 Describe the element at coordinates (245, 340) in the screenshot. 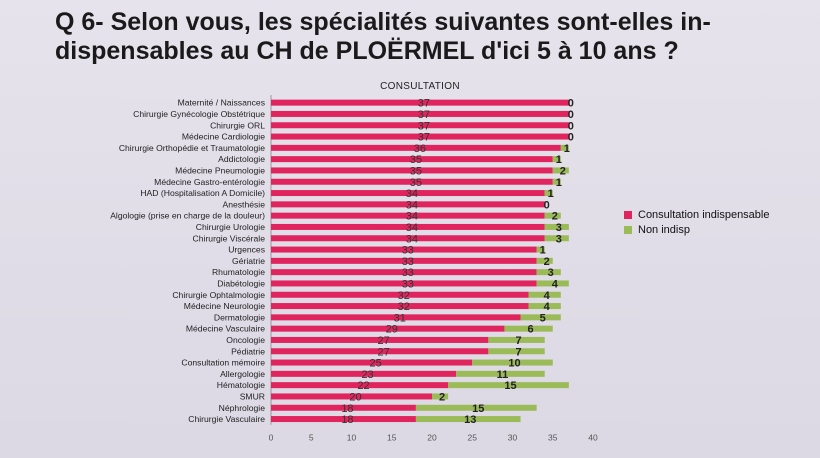

I see `category-label: Oncologie` at that location.